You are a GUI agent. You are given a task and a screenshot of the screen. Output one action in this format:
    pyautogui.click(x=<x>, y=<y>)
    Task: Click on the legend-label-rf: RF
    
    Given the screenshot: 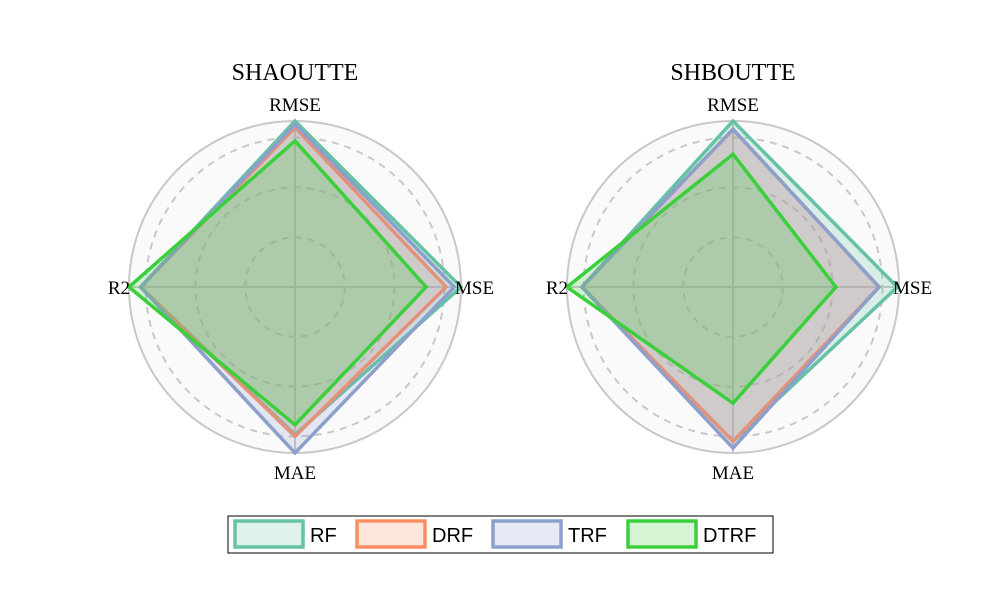 What is the action you would take?
    pyautogui.click(x=323, y=536)
    